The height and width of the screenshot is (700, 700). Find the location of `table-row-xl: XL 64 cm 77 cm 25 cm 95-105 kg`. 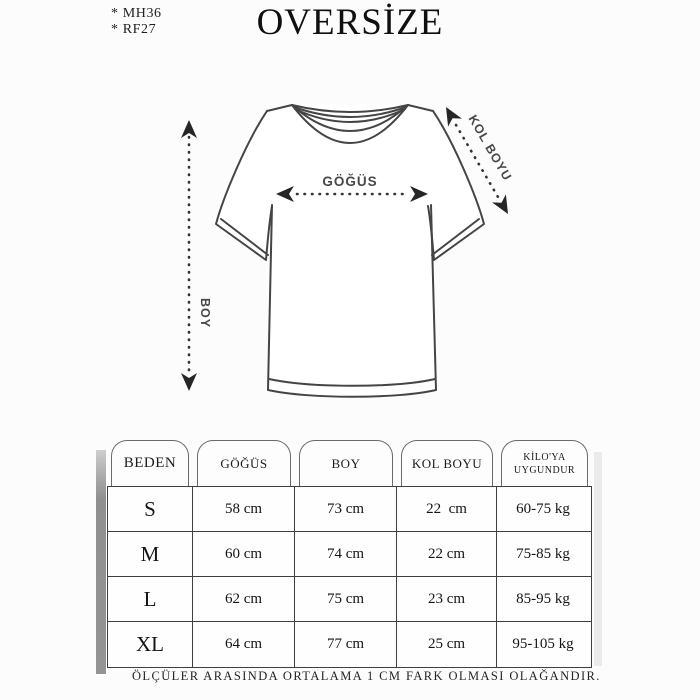

table-row-xl: XL 64 cm 77 cm 25 cm 95-105 kg is located at coordinates (349, 644).